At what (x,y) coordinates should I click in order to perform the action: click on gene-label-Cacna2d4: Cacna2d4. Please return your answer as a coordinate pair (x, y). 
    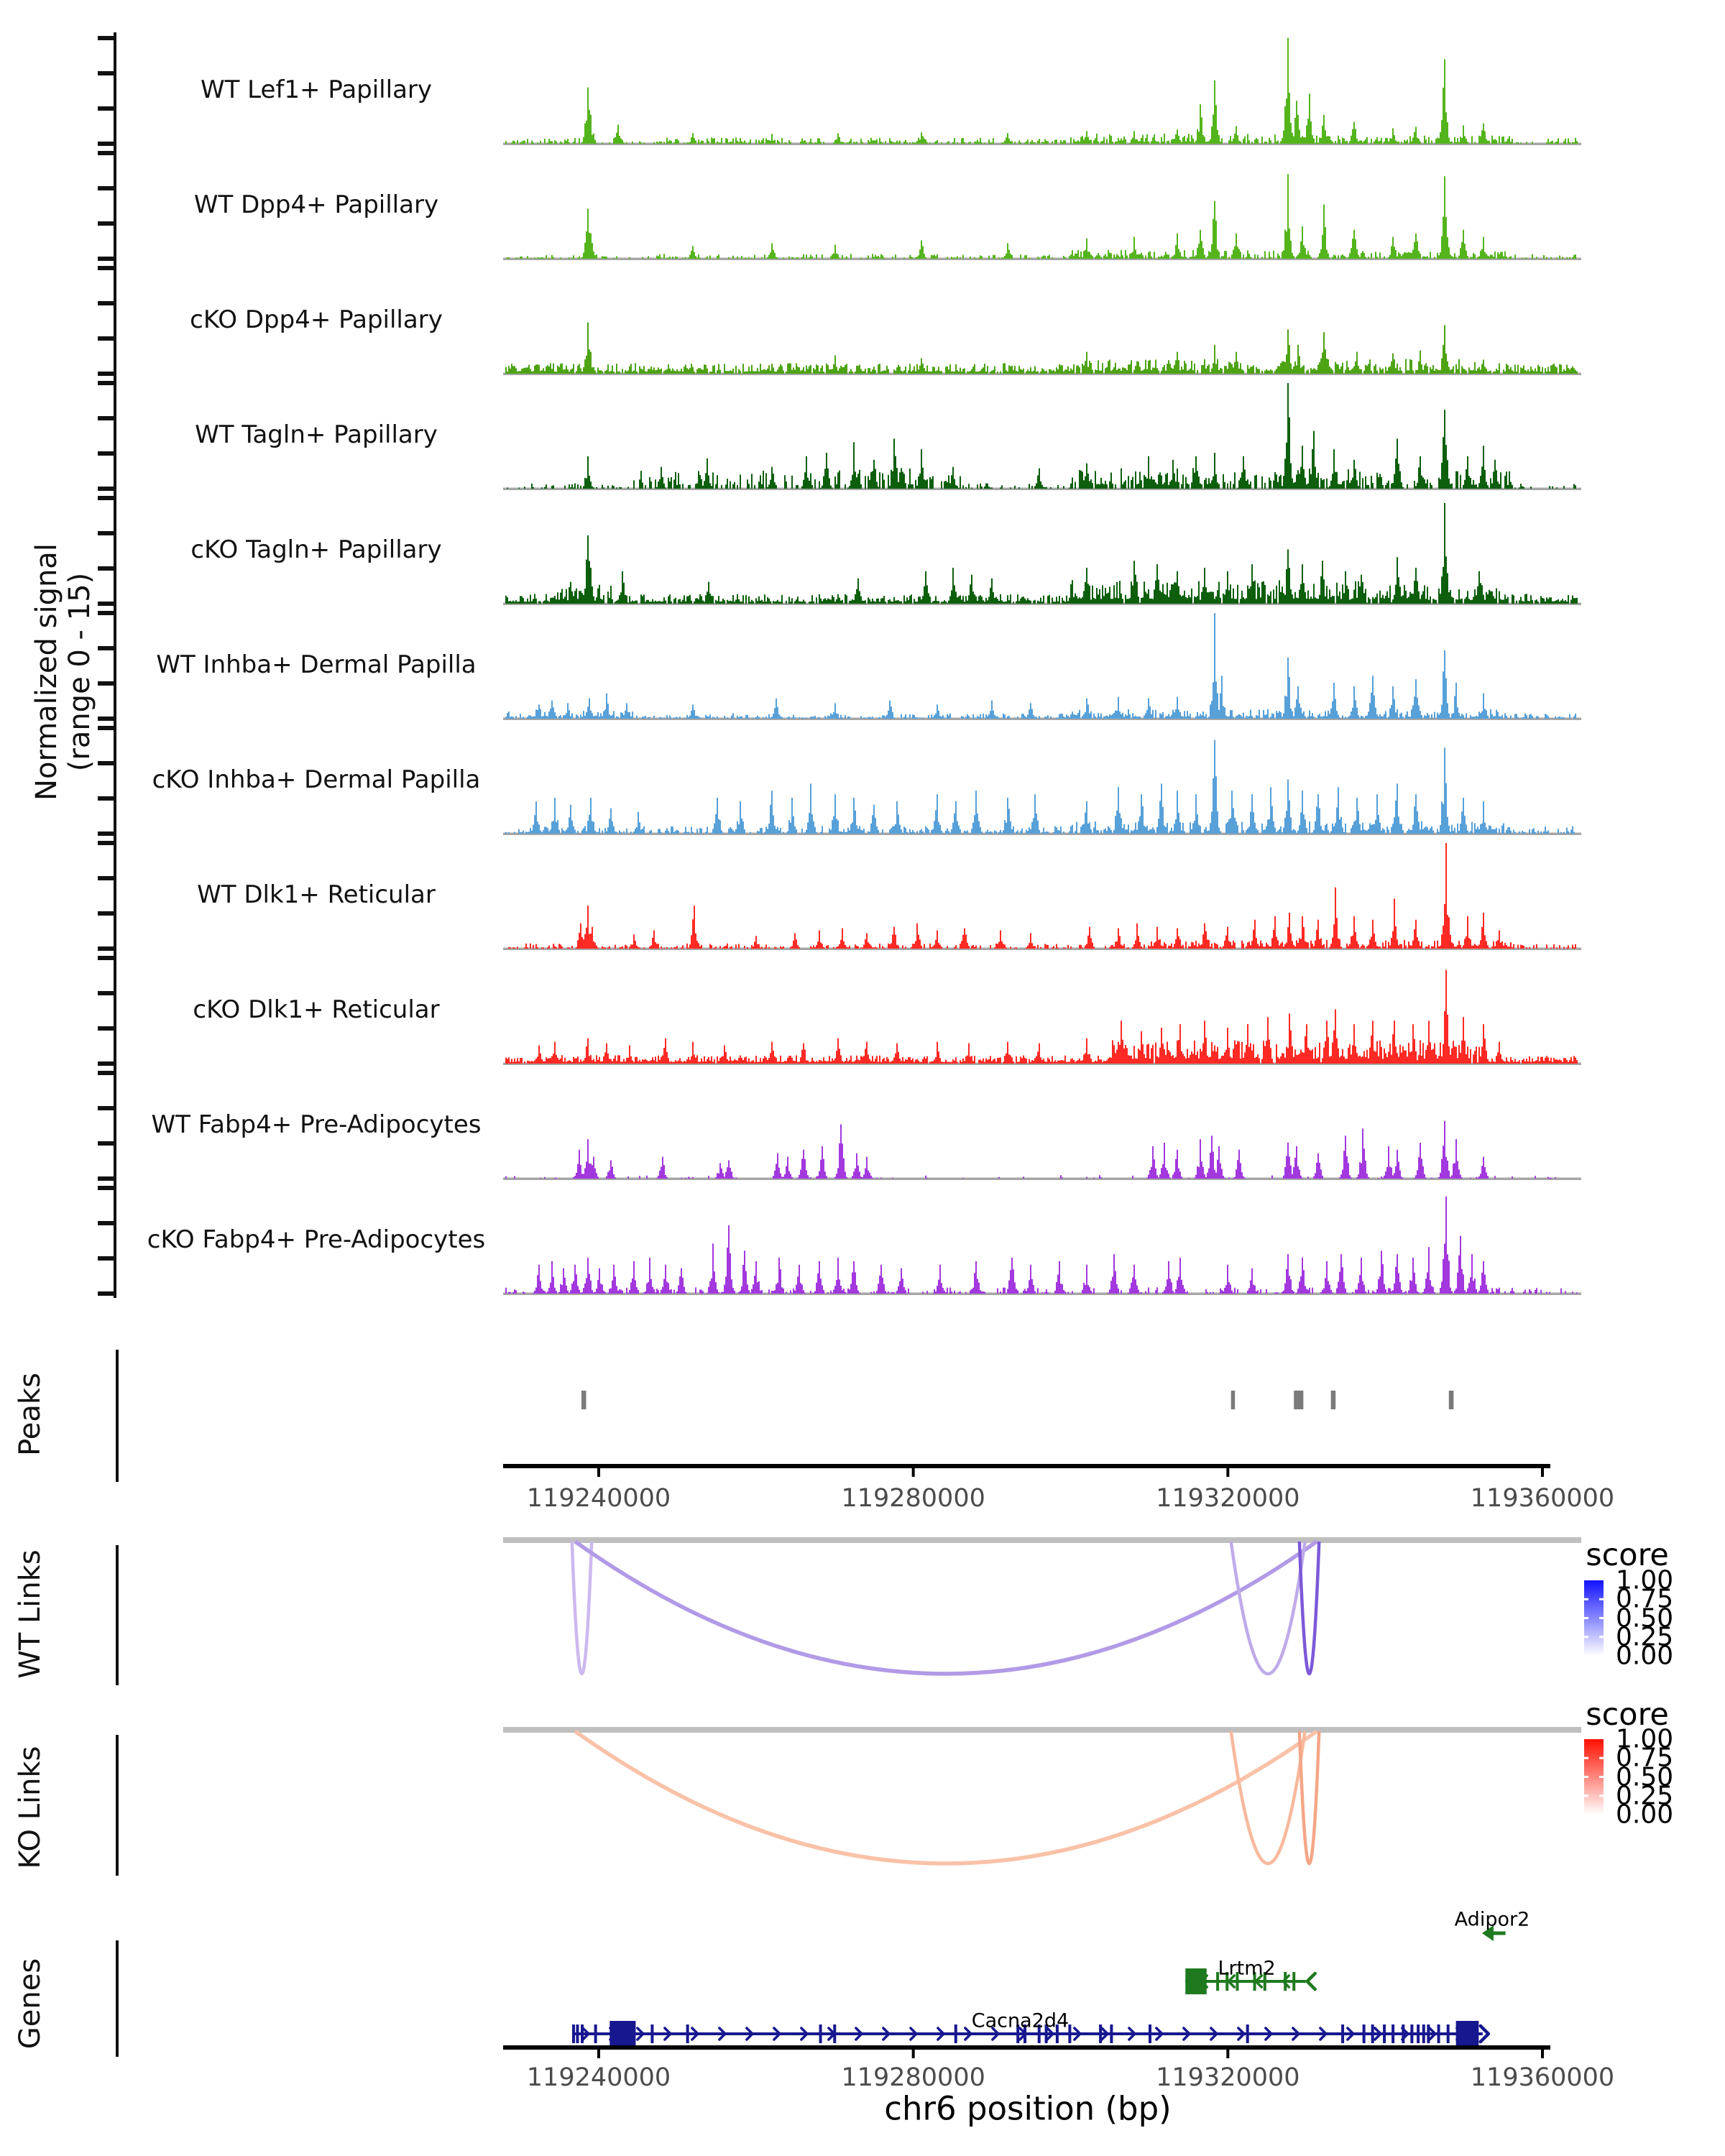
    Looking at the image, I should click on (1020, 2020).